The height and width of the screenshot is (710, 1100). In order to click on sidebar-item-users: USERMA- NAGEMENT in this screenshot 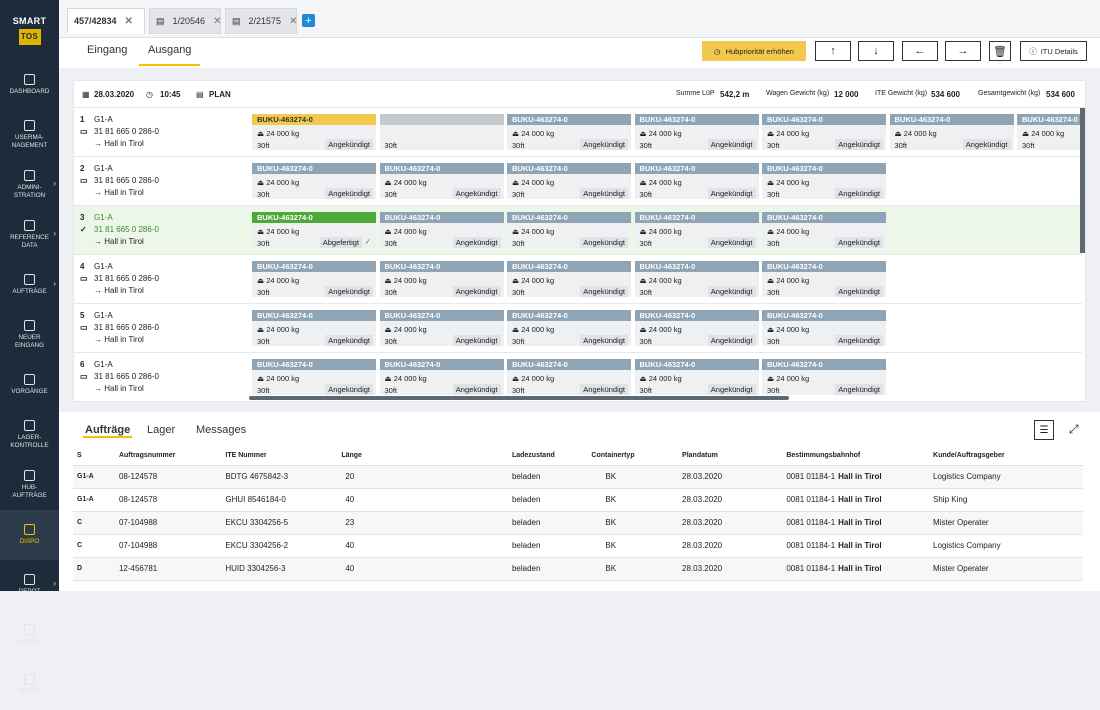, I will do `click(29, 135)`.